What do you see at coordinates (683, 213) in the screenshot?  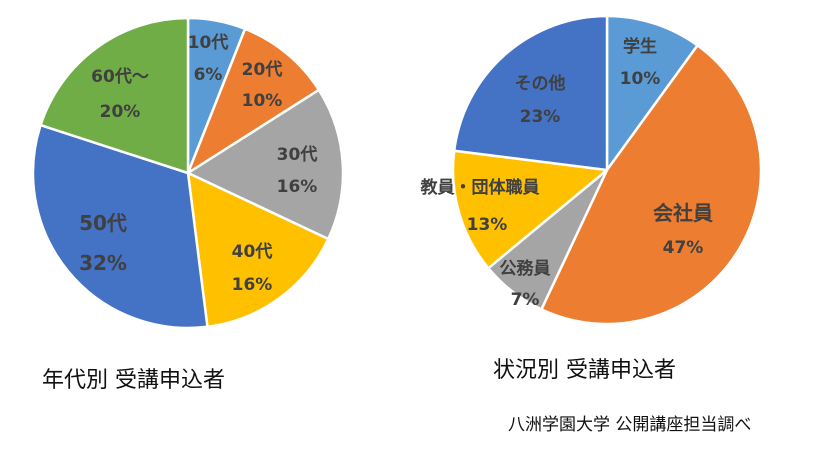 I see `slice-label-employee-name: 会社員` at bounding box center [683, 213].